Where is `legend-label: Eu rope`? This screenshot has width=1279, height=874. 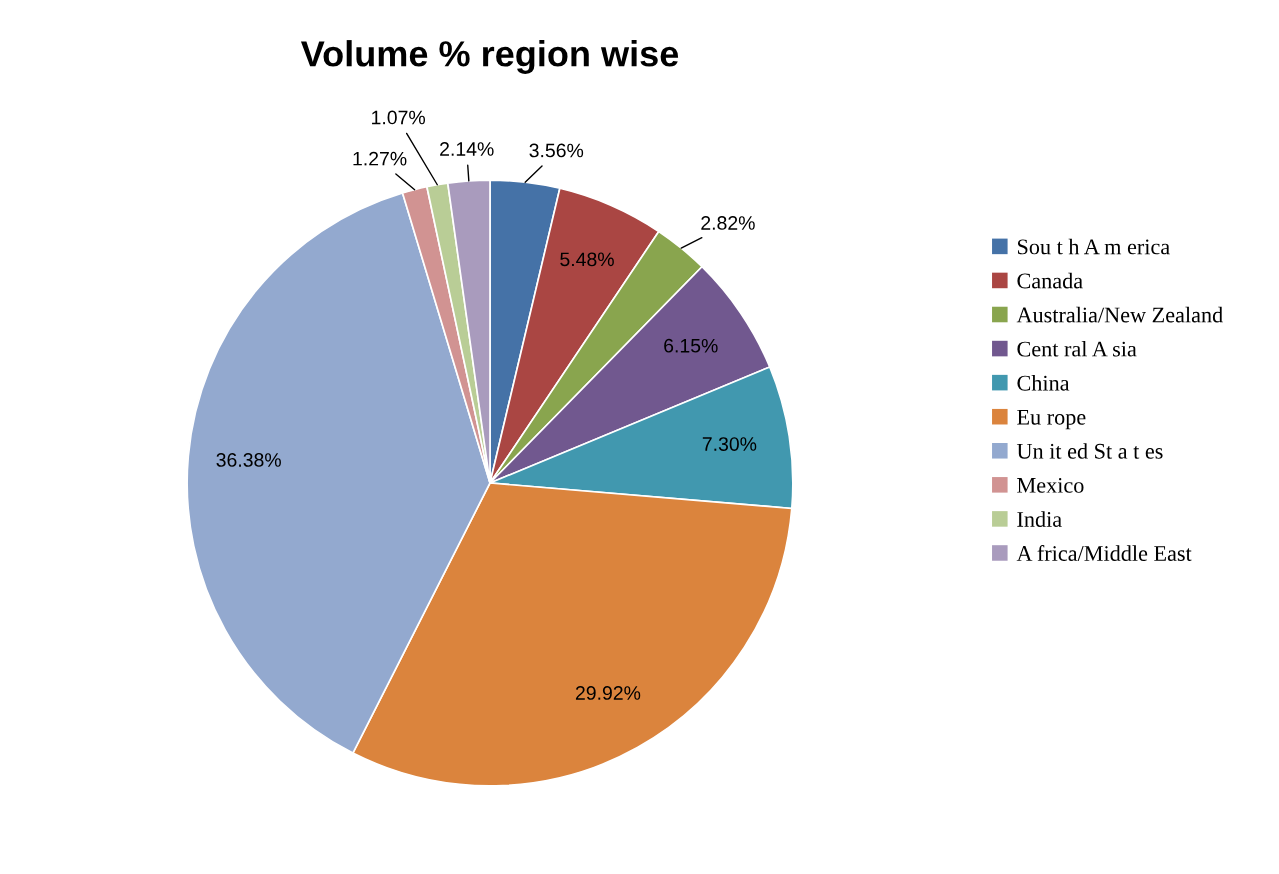
legend-label: Eu rope is located at coordinates (1051, 419).